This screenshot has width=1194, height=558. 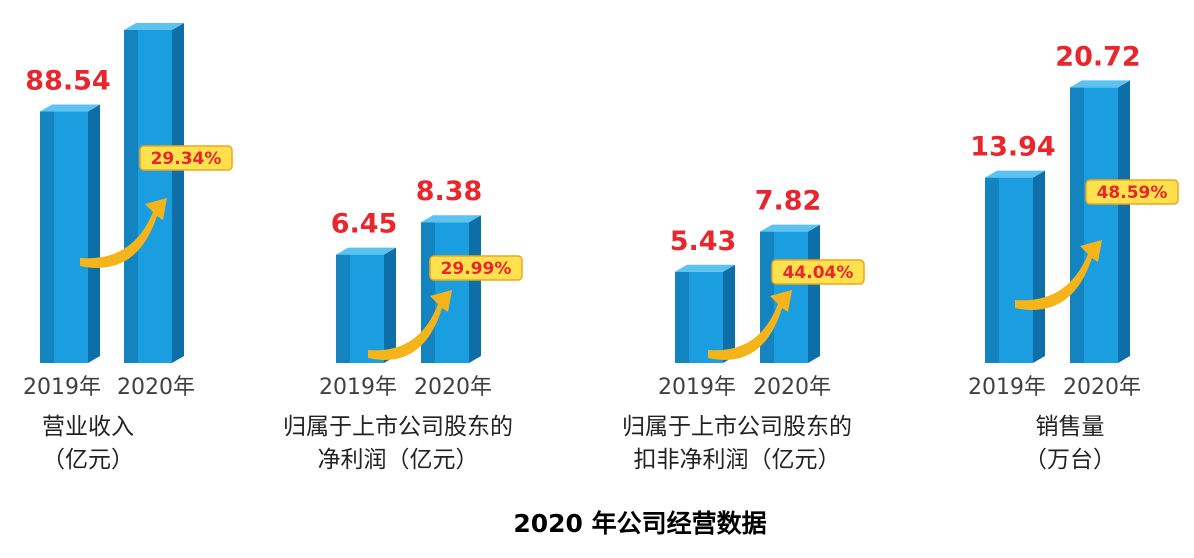 I want to click on data-label: 8.38, so click(x=449, y=191).